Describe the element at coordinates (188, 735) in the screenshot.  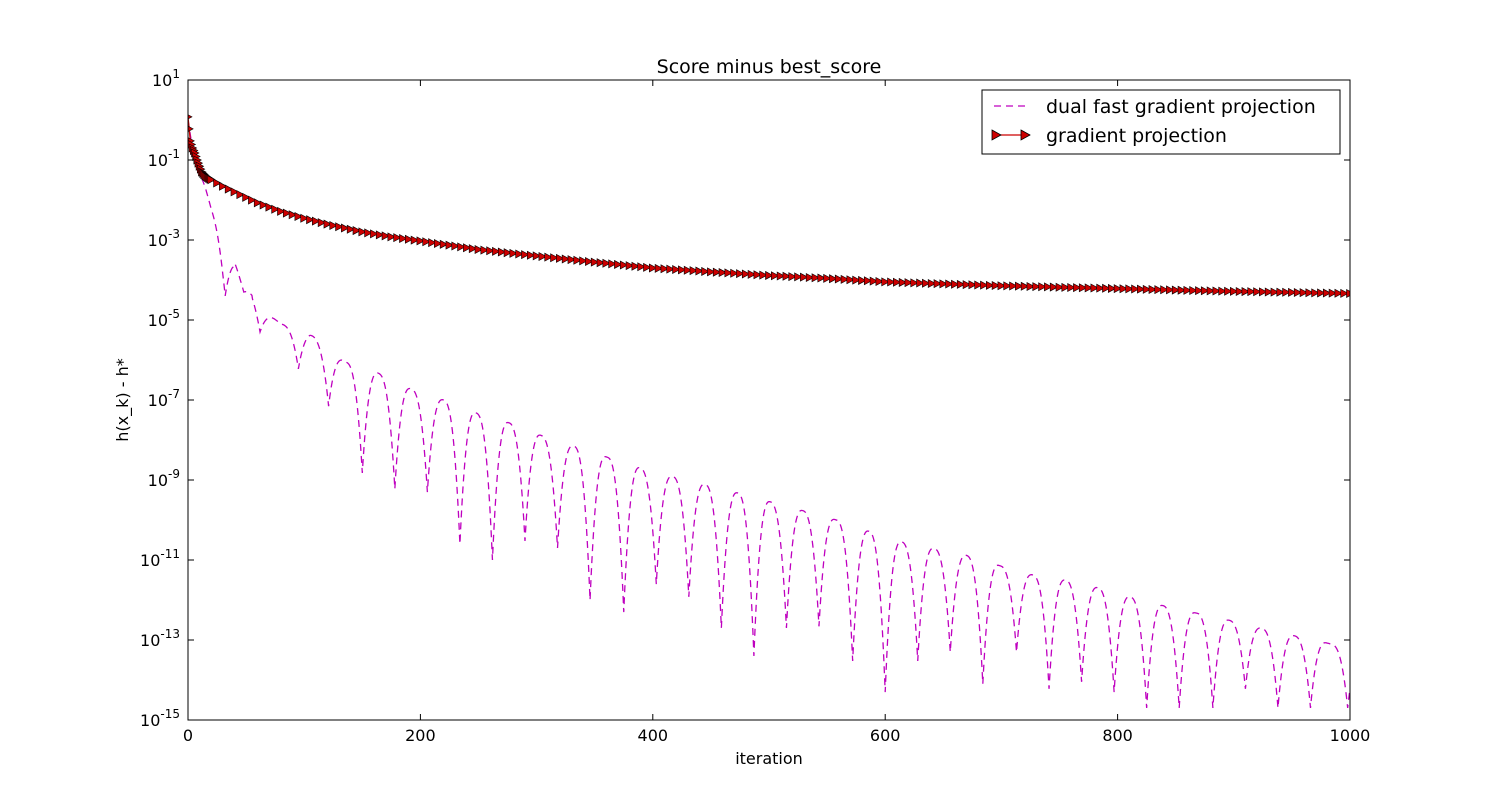
I see `x-tick-label: 0` at that location.